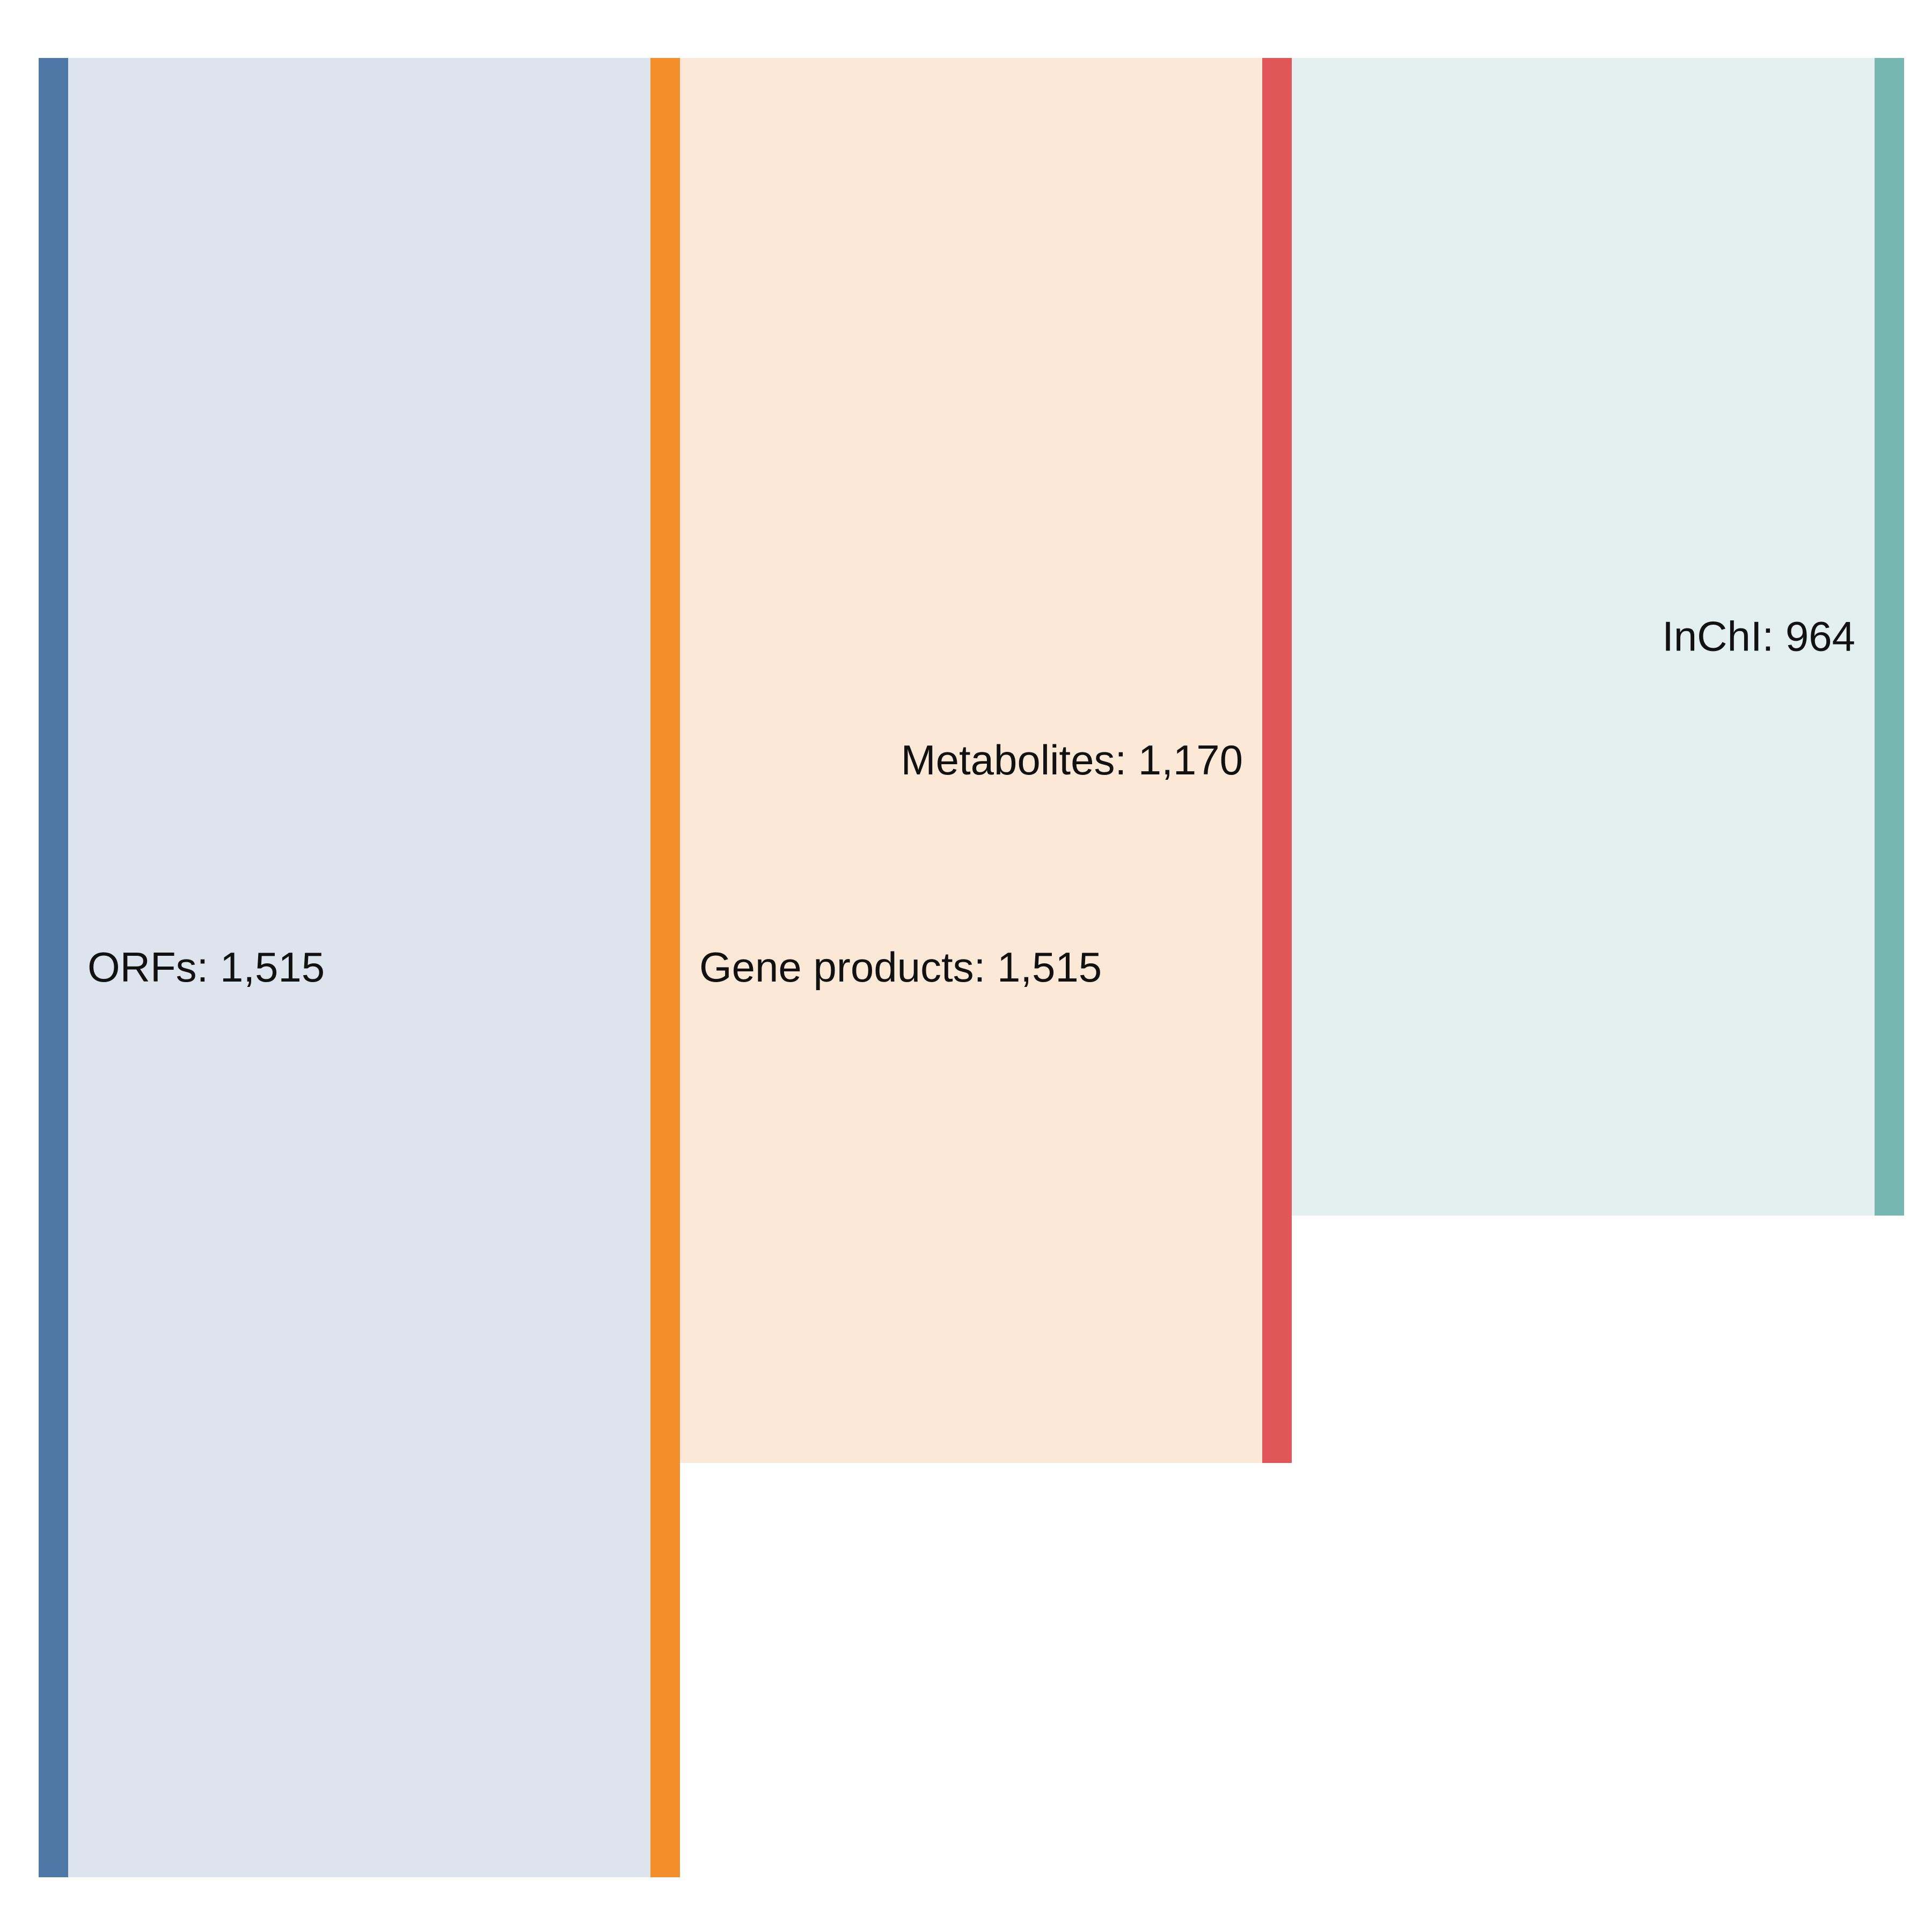 The image size is (1932, 1932). Describe the element at coordinates (1889, 637) in the screenshot. I see `node-bar-inchi` at that location.